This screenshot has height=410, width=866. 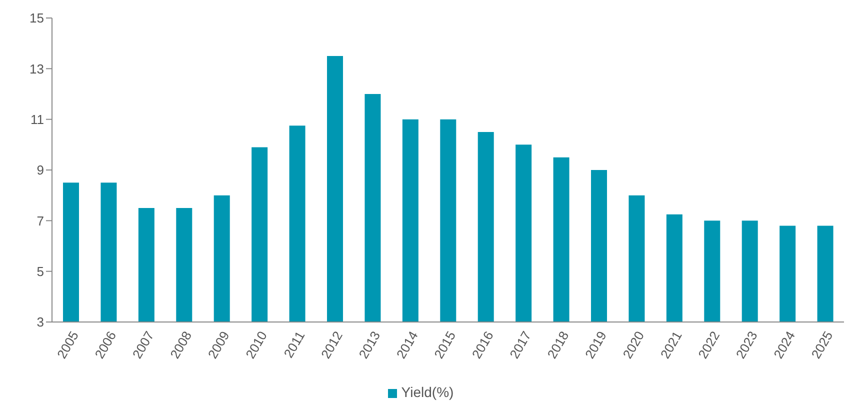 What do you see at coordinates (40, 170) in the screenshot?
I see `y-tick-label: 9` at bounding box center [40, 170].